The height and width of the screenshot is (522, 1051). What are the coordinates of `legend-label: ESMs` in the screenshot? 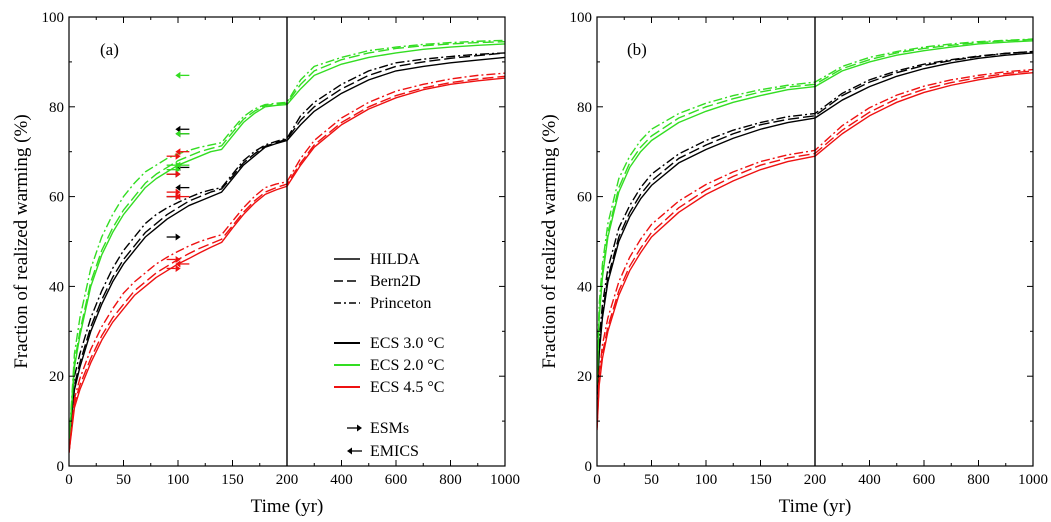 It's located at (389, 428).